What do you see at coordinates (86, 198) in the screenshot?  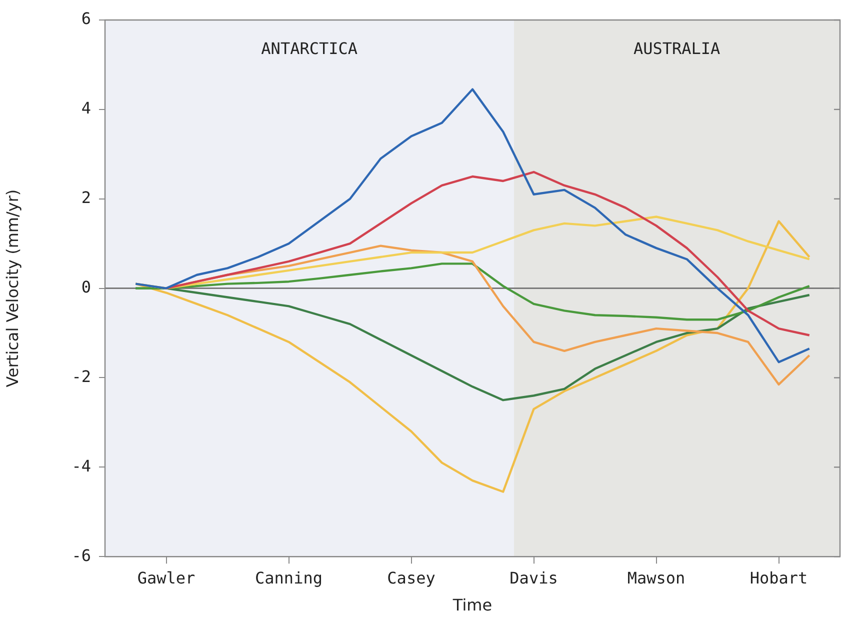 I see `y-tick-label: 2` at bounding box center [86, 198].